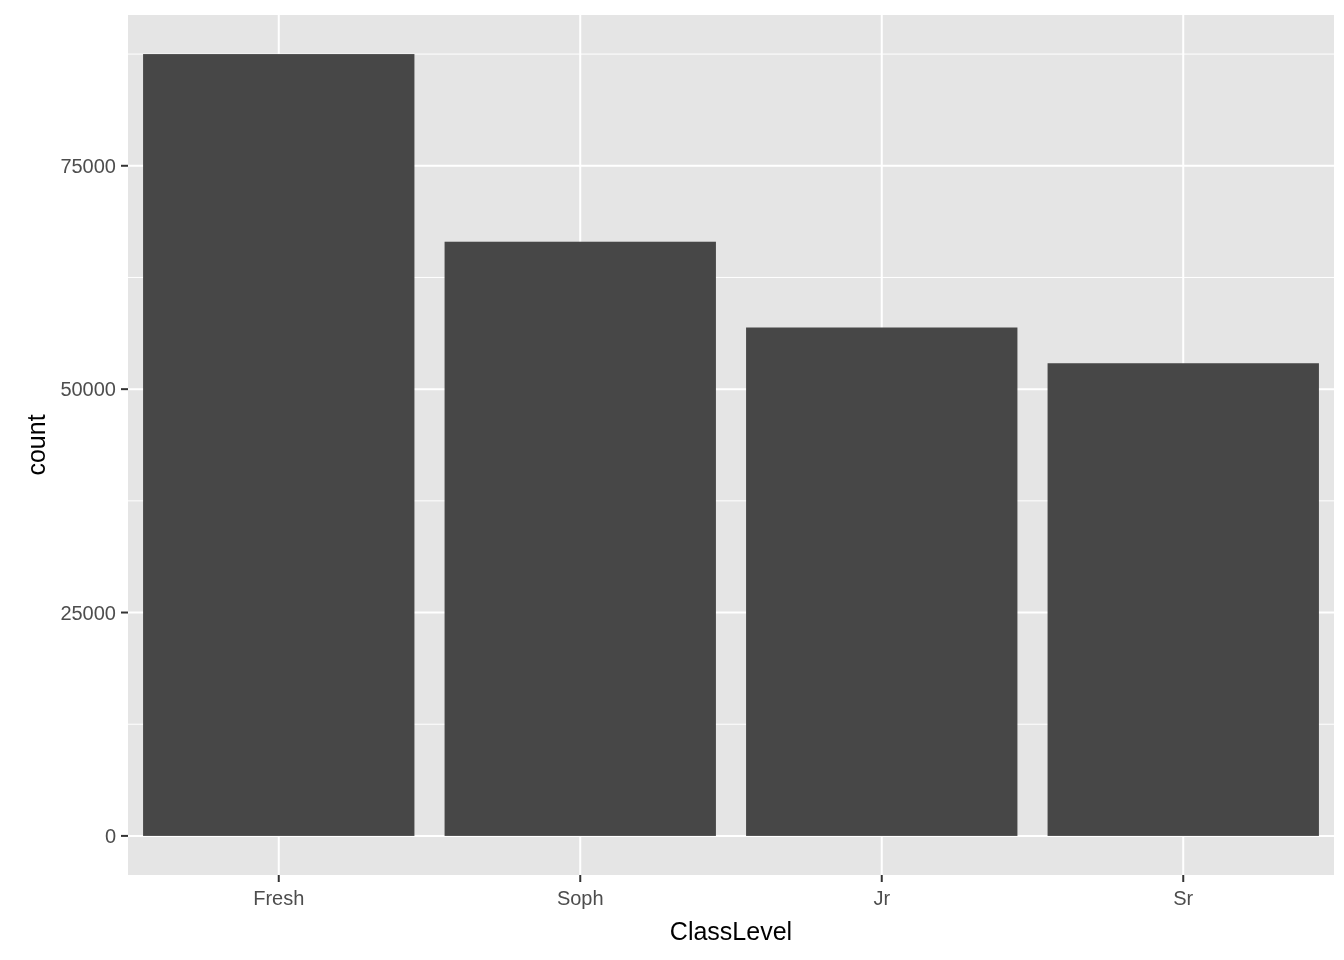 This screenshot has width=1344, height=960. Describe the element at coordinates (88, 165) in the screenshot. I see `y-tick-label: 75000` at that location.